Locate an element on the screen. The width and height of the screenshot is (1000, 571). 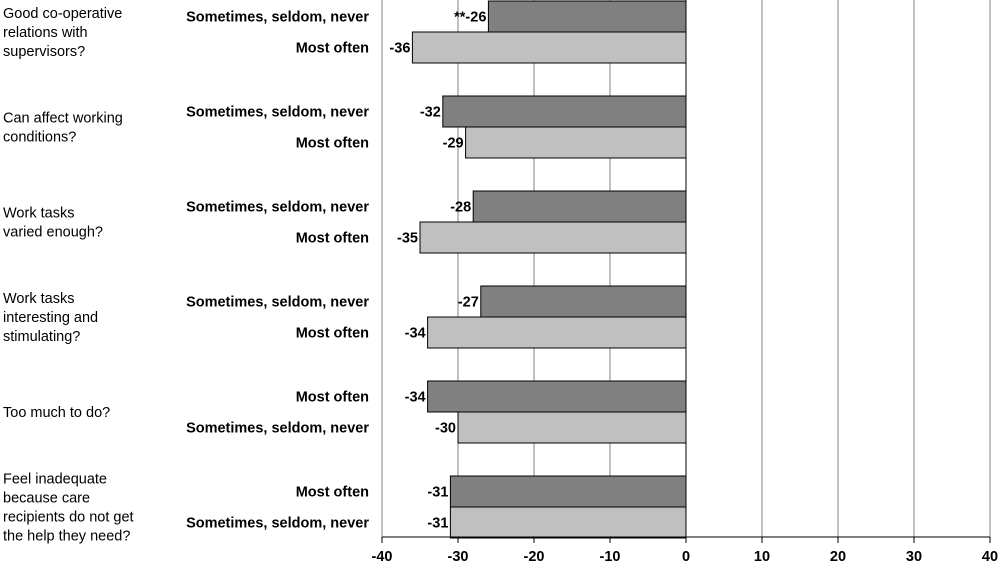
data-label: -27 is located at coordinates (468, 303).